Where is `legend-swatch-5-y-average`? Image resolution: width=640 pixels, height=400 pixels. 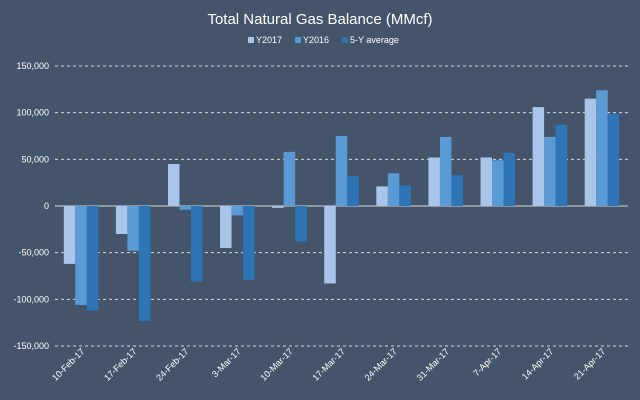 legend-swatch-5-y-average is located at coordinates (345, 40).